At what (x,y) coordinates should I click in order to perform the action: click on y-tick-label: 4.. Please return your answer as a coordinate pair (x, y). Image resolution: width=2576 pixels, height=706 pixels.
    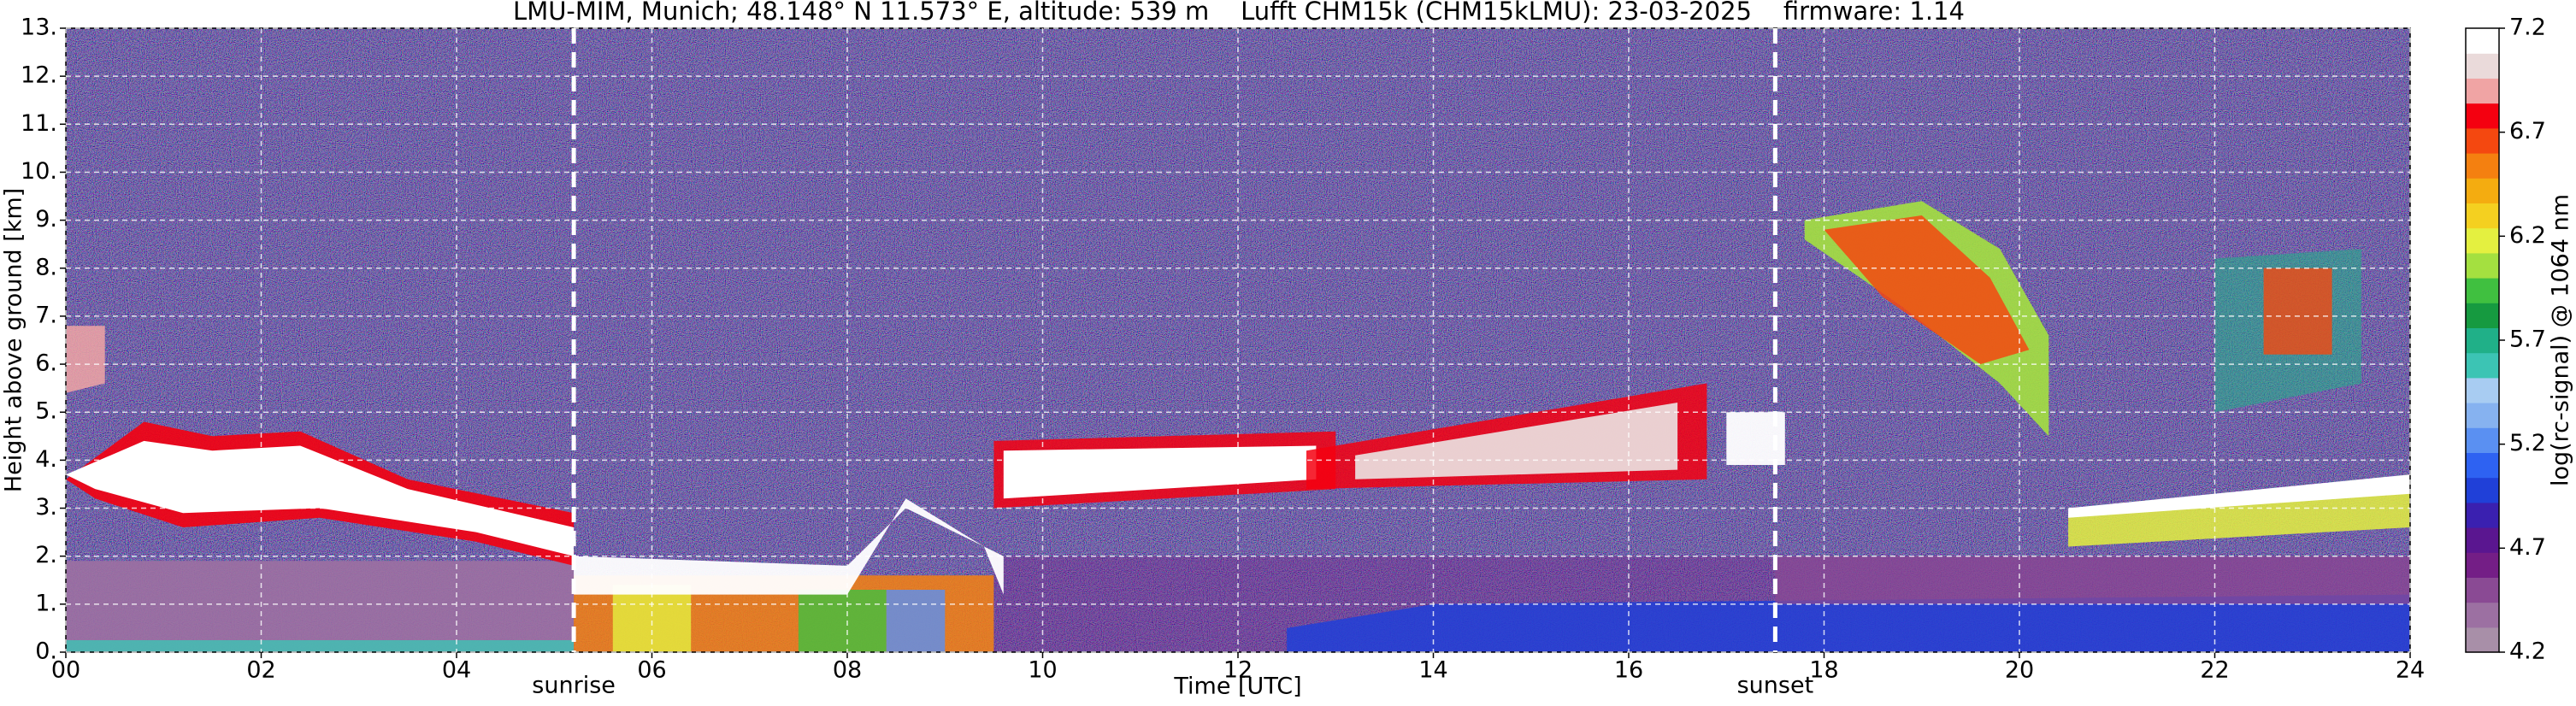
    Looking at the image, I should click on (46, 459).